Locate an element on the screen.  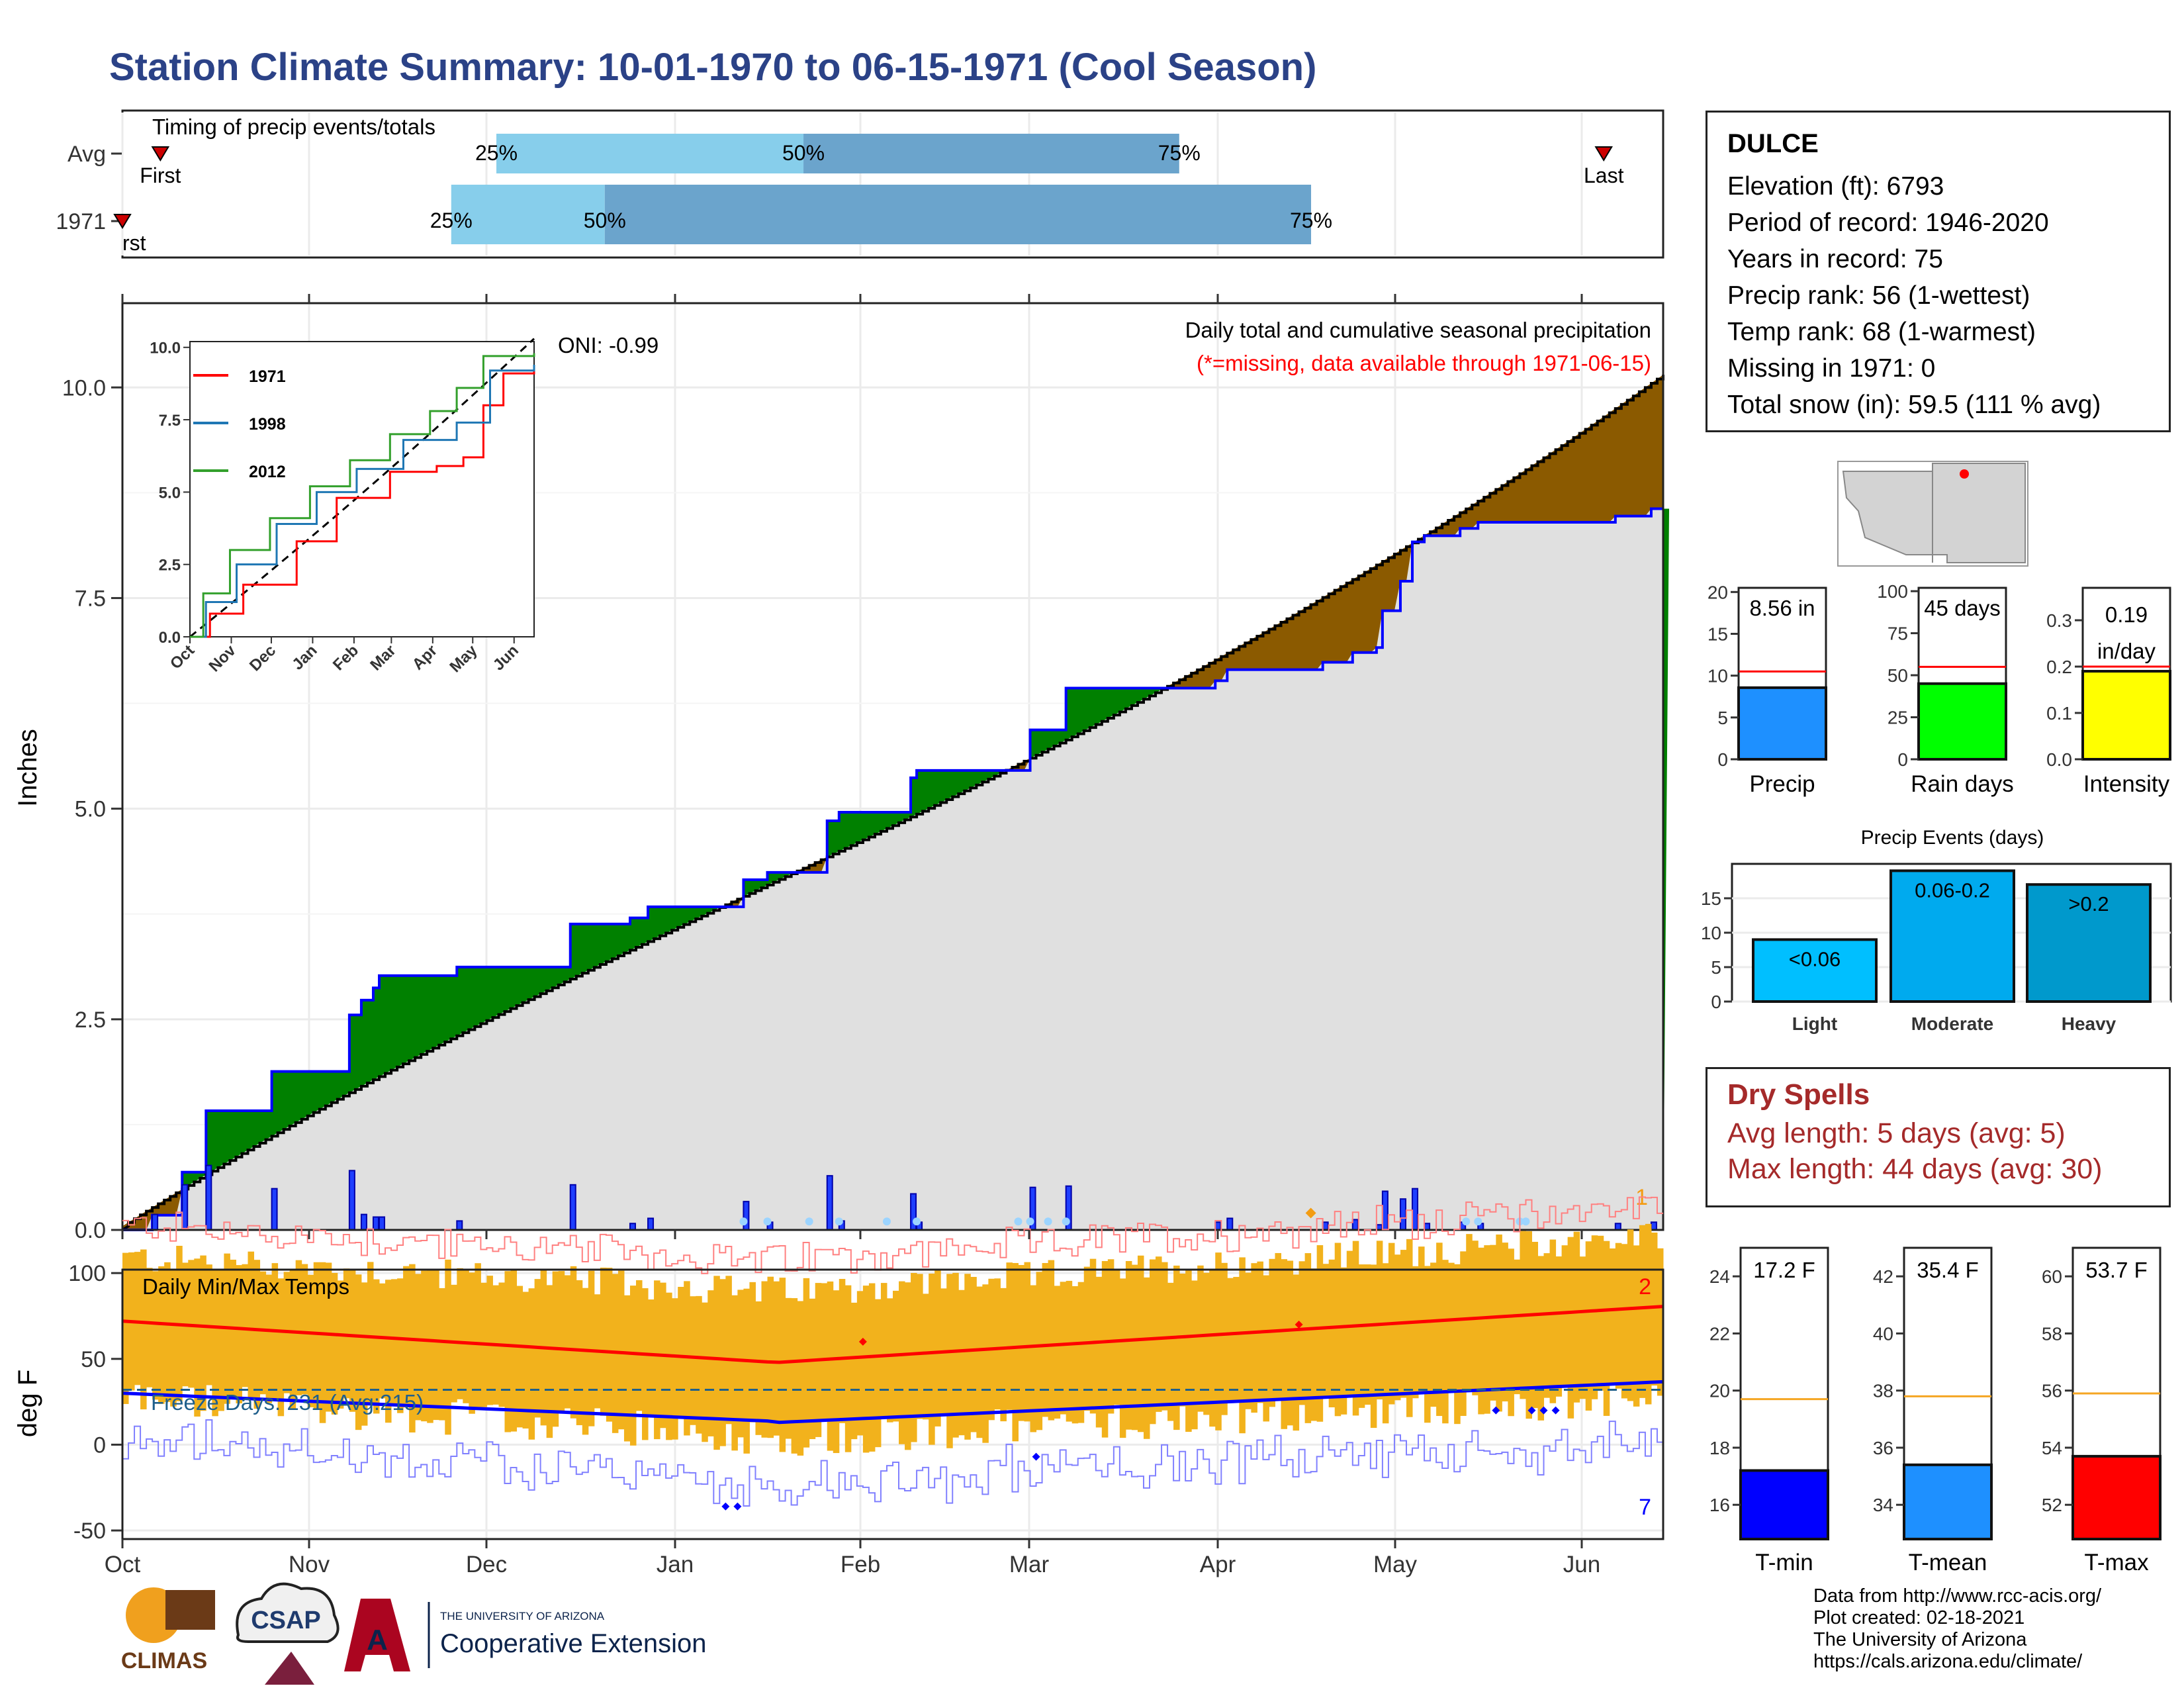
intensity-summary-ytick-label: 0.3 is located at coordinates (2059, 620).